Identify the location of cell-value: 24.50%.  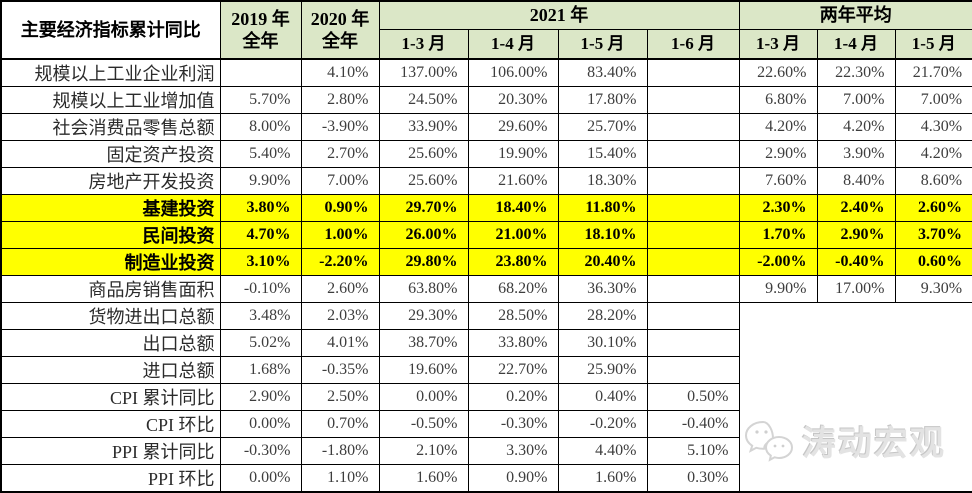
(423, 100).